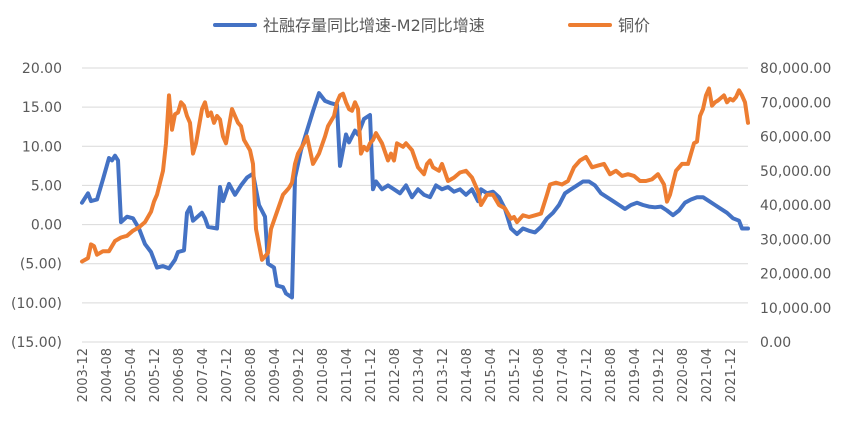 Image resolution: width=853 pixels, height=436 pixels. What do you see at coordinates (46, 226) in the screenshot?
I see `left-tick-label: 0.00` at bounding box center [46, 226].